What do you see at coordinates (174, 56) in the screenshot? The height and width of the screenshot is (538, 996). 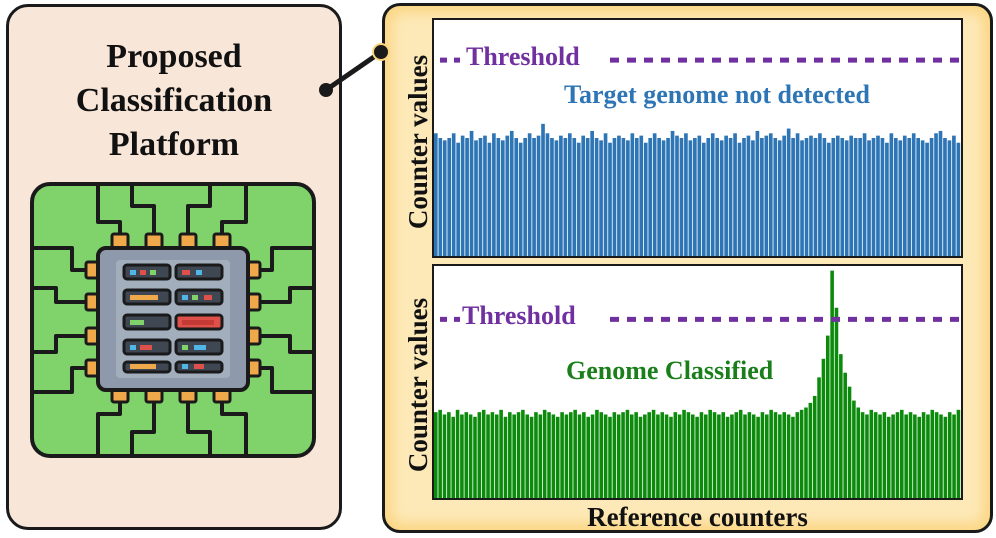 I see `title-line-1: Proposed` at bounding box center [174, 56].